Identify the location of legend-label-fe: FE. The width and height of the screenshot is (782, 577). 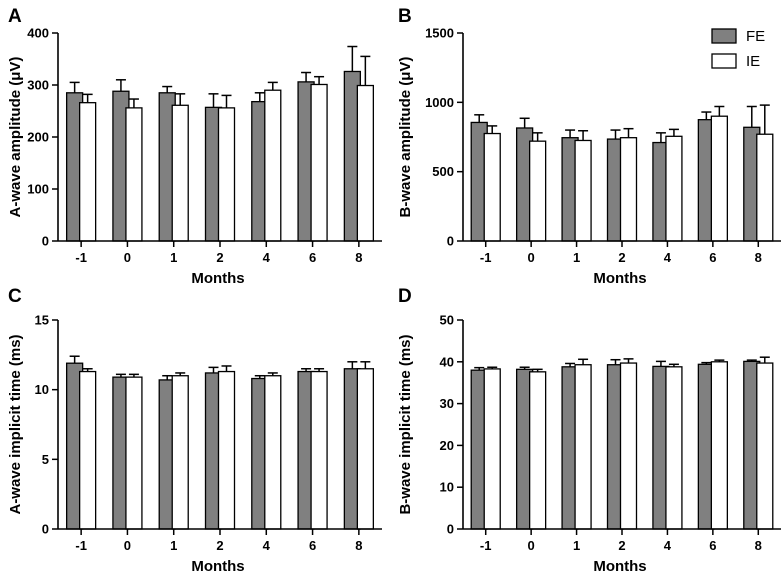
(755, 36).